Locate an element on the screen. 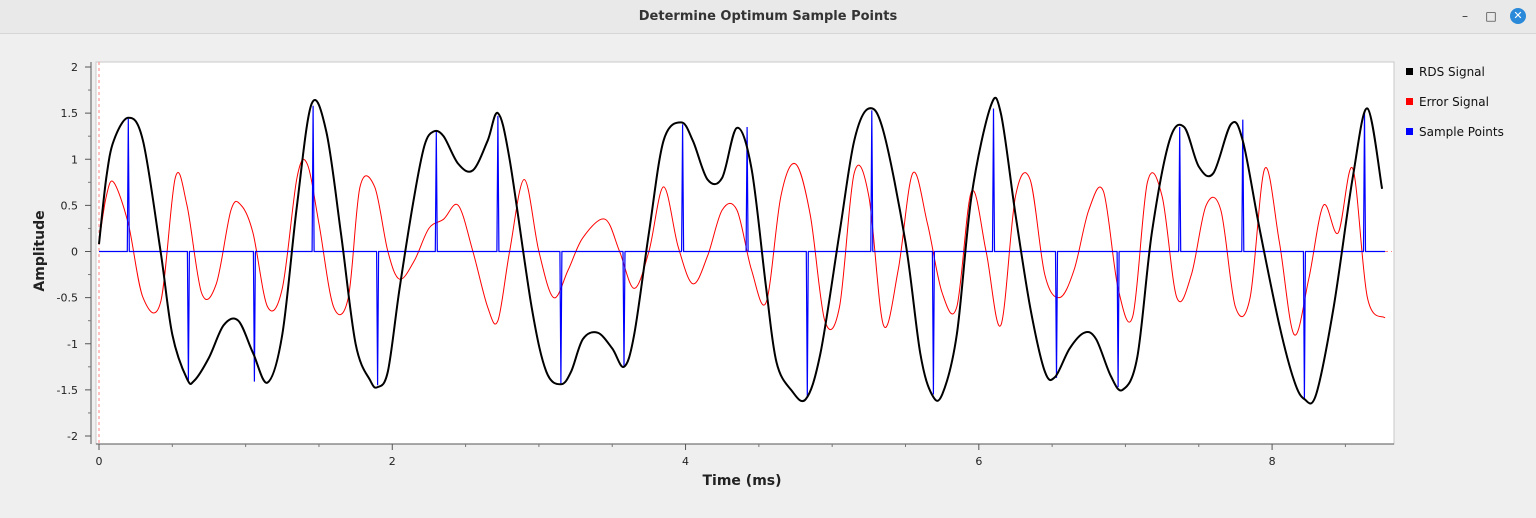 This screenshot has width=1536, height=518. y-tick-label: 0 is located at coordinates (74, 252).